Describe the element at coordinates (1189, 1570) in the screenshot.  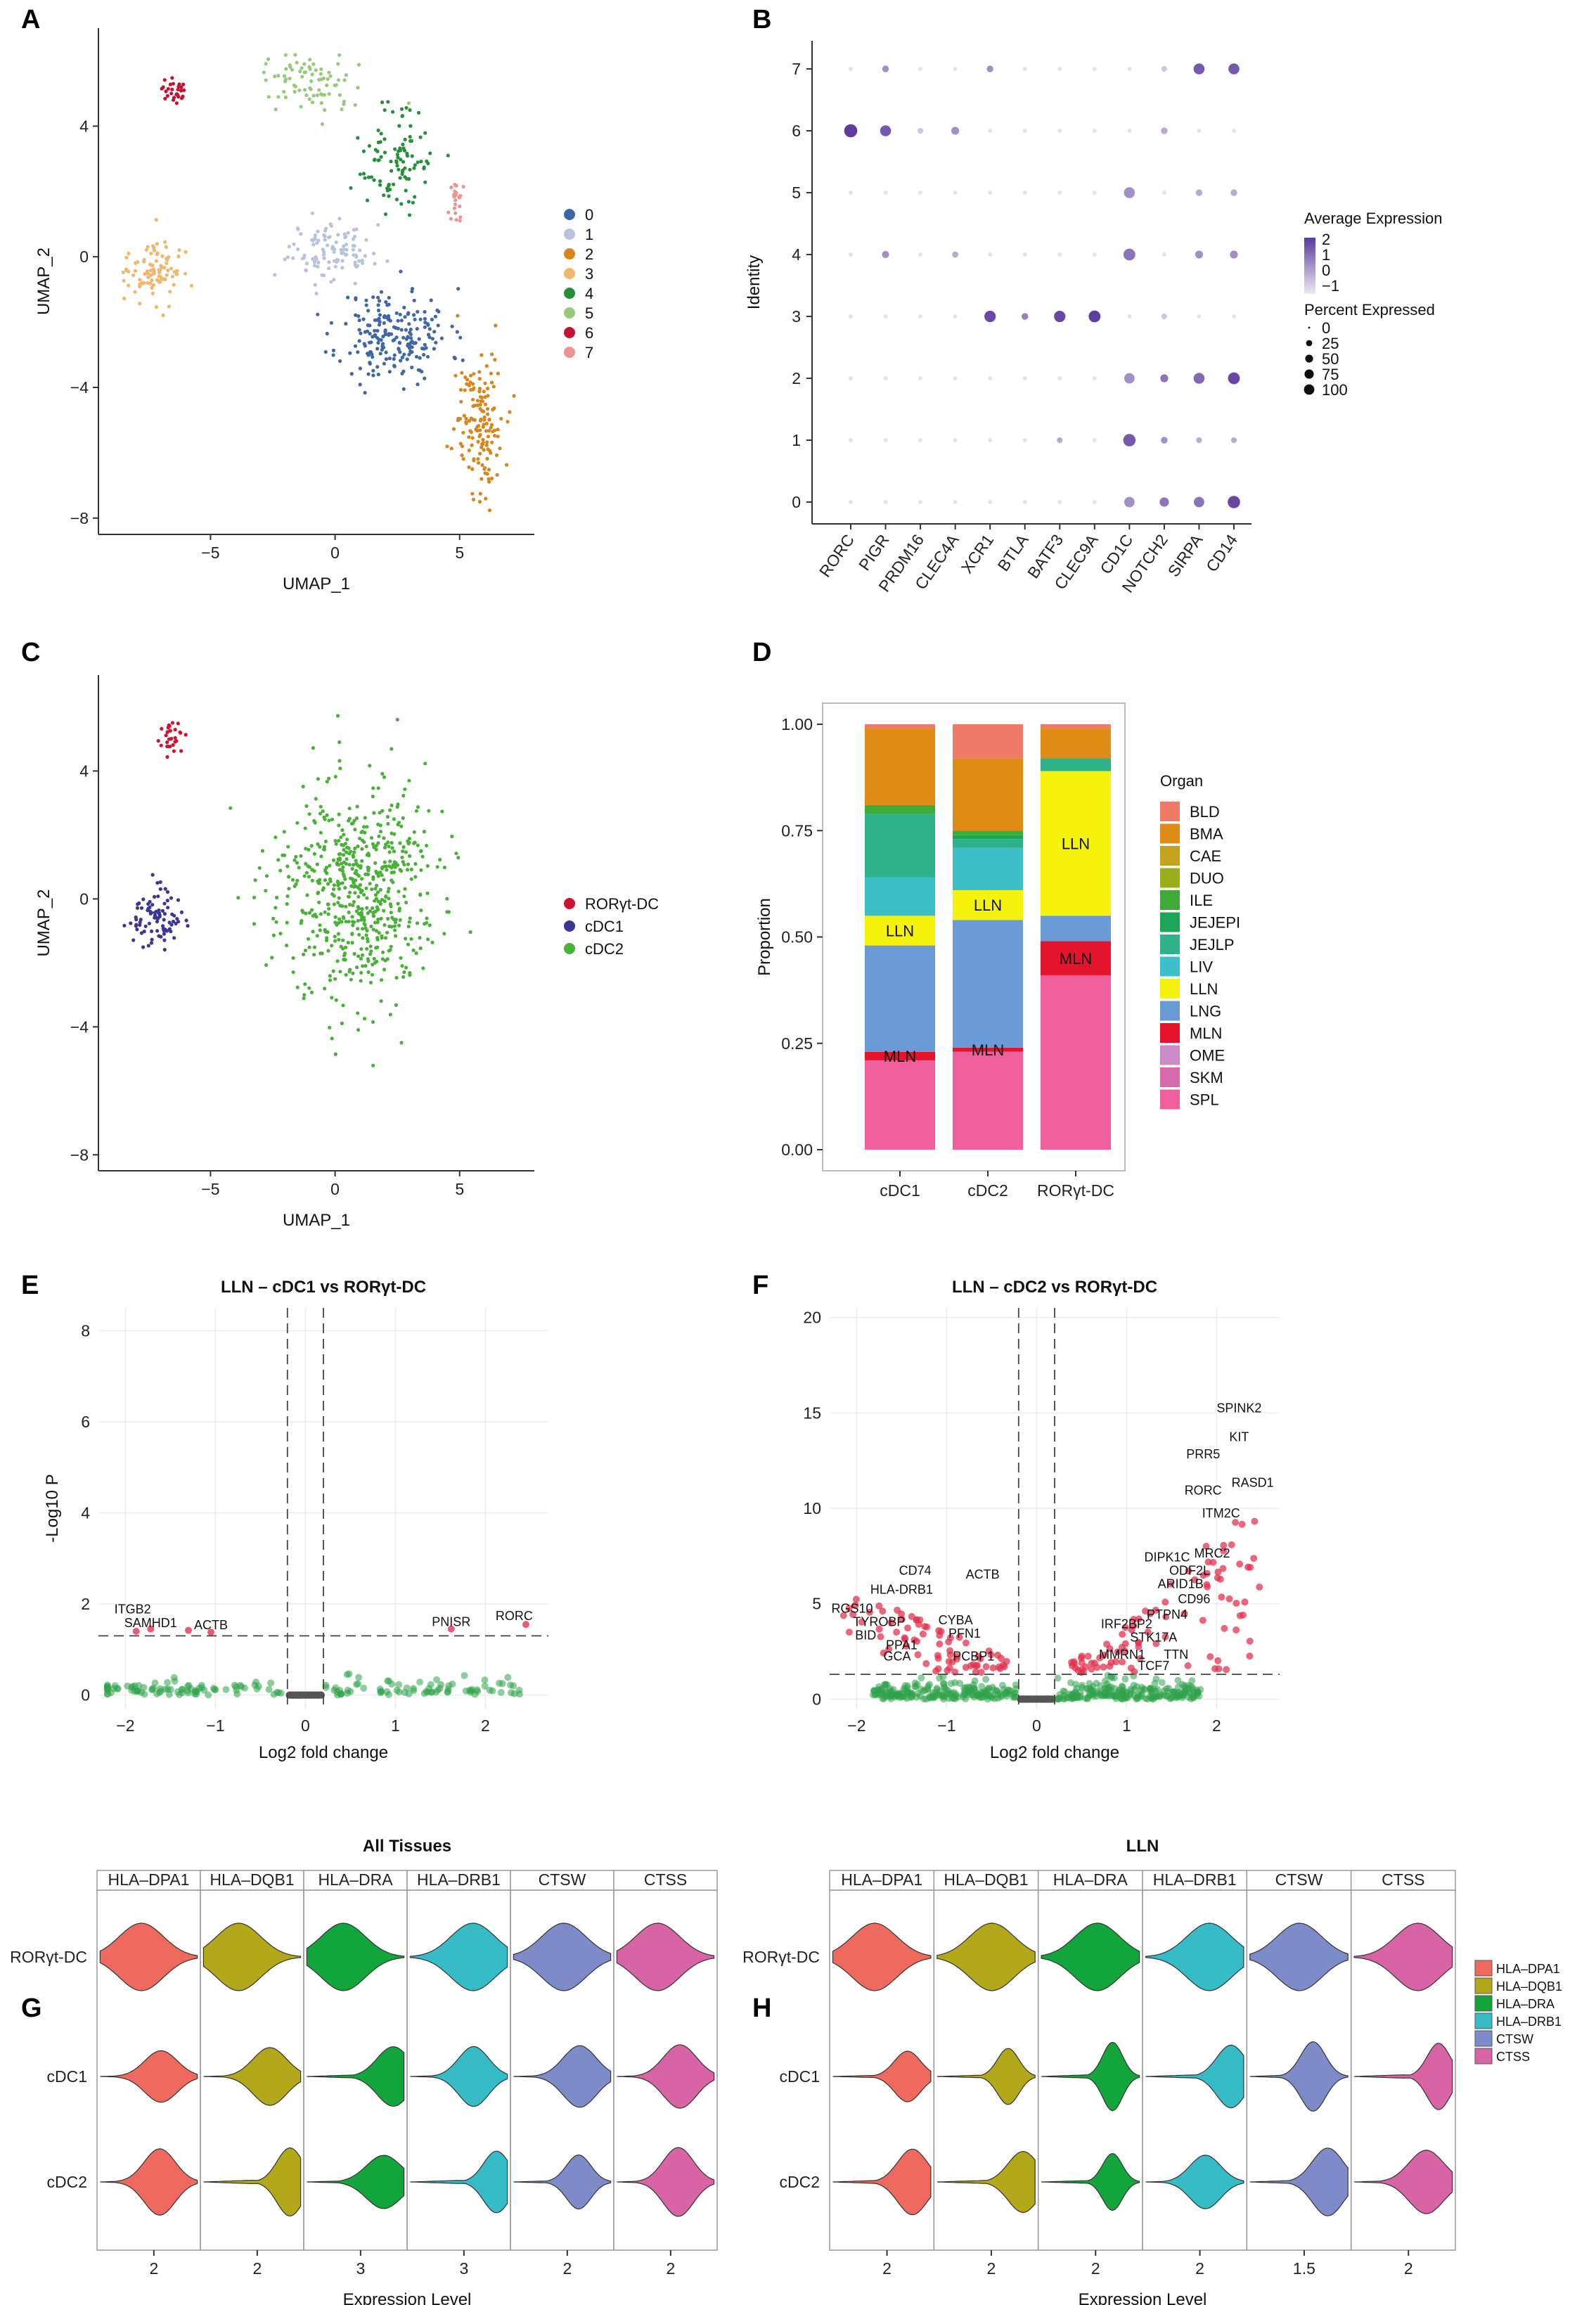
I see `gene-label: ODF2L` at that location.